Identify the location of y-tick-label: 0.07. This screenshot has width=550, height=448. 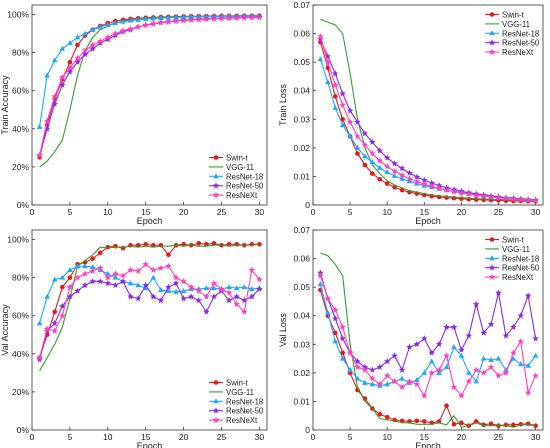
(301, 230).